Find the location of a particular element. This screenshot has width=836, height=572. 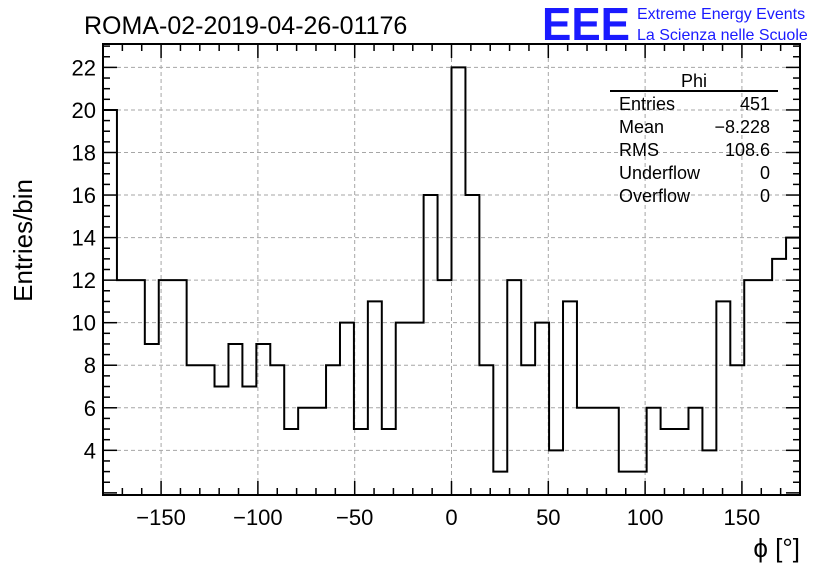

y-tick-label: 22 is located at coordinates (84, 67).